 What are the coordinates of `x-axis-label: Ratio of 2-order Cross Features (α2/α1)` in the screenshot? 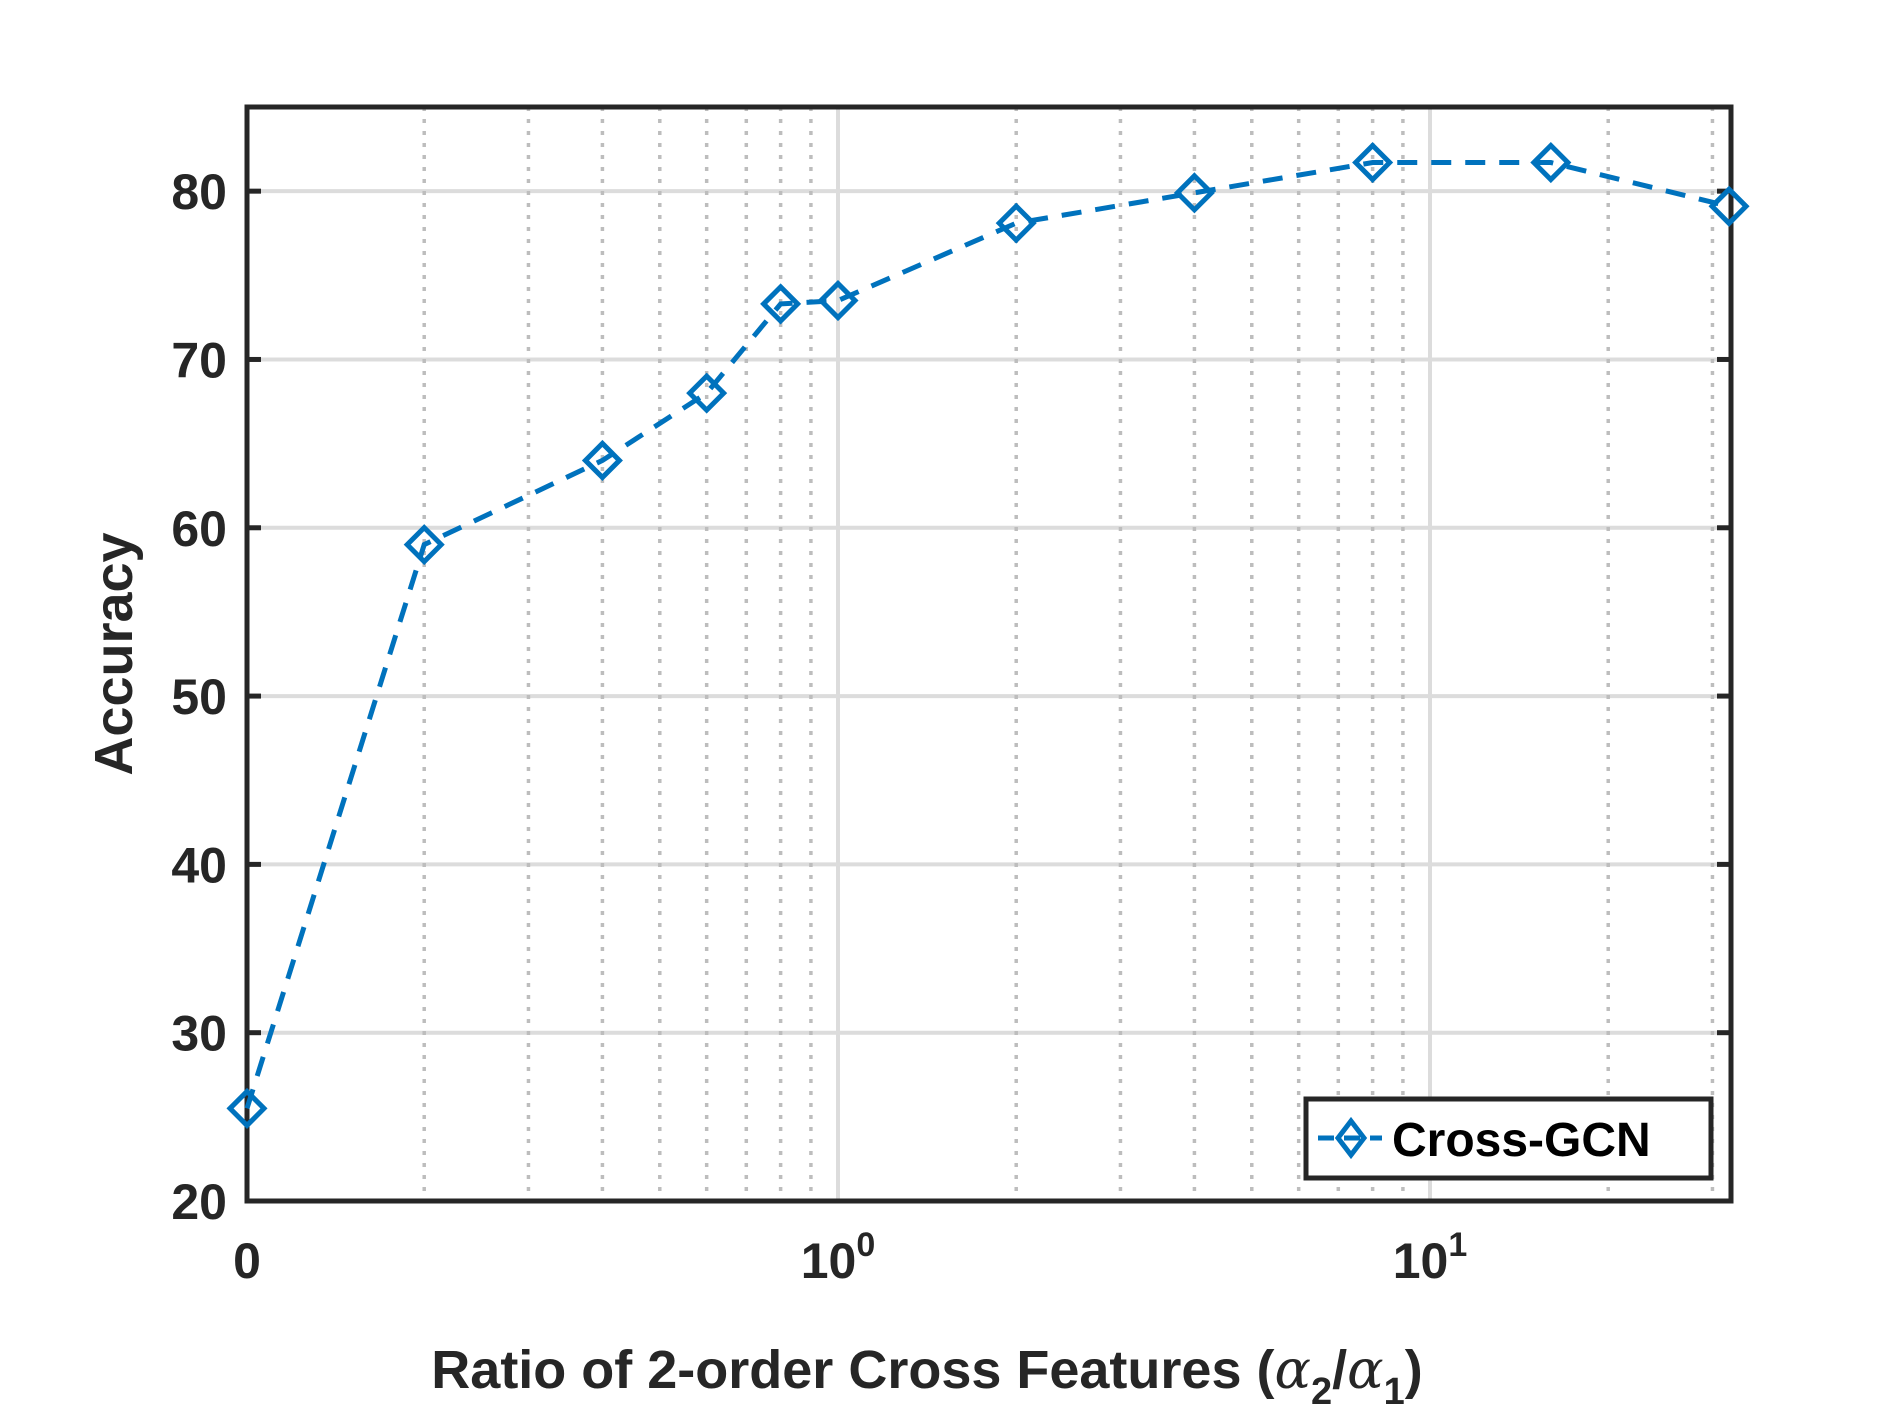 It's located at (926, 1375).